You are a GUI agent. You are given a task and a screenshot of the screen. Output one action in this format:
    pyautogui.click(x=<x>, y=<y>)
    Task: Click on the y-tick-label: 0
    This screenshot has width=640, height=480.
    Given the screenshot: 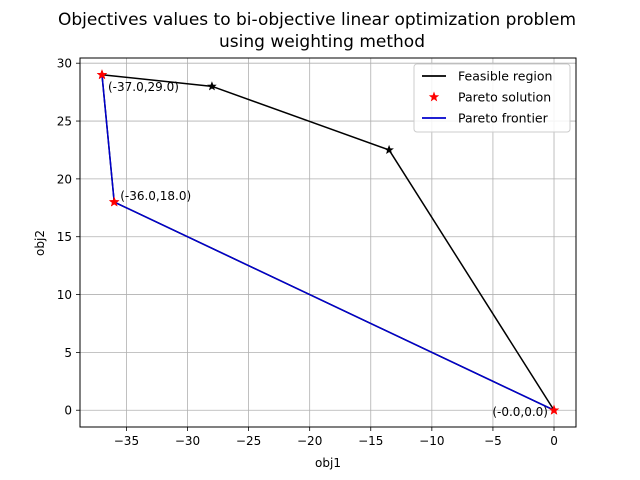 What is the action you would take?
    pyautogui.click(x=68, y=411)
    